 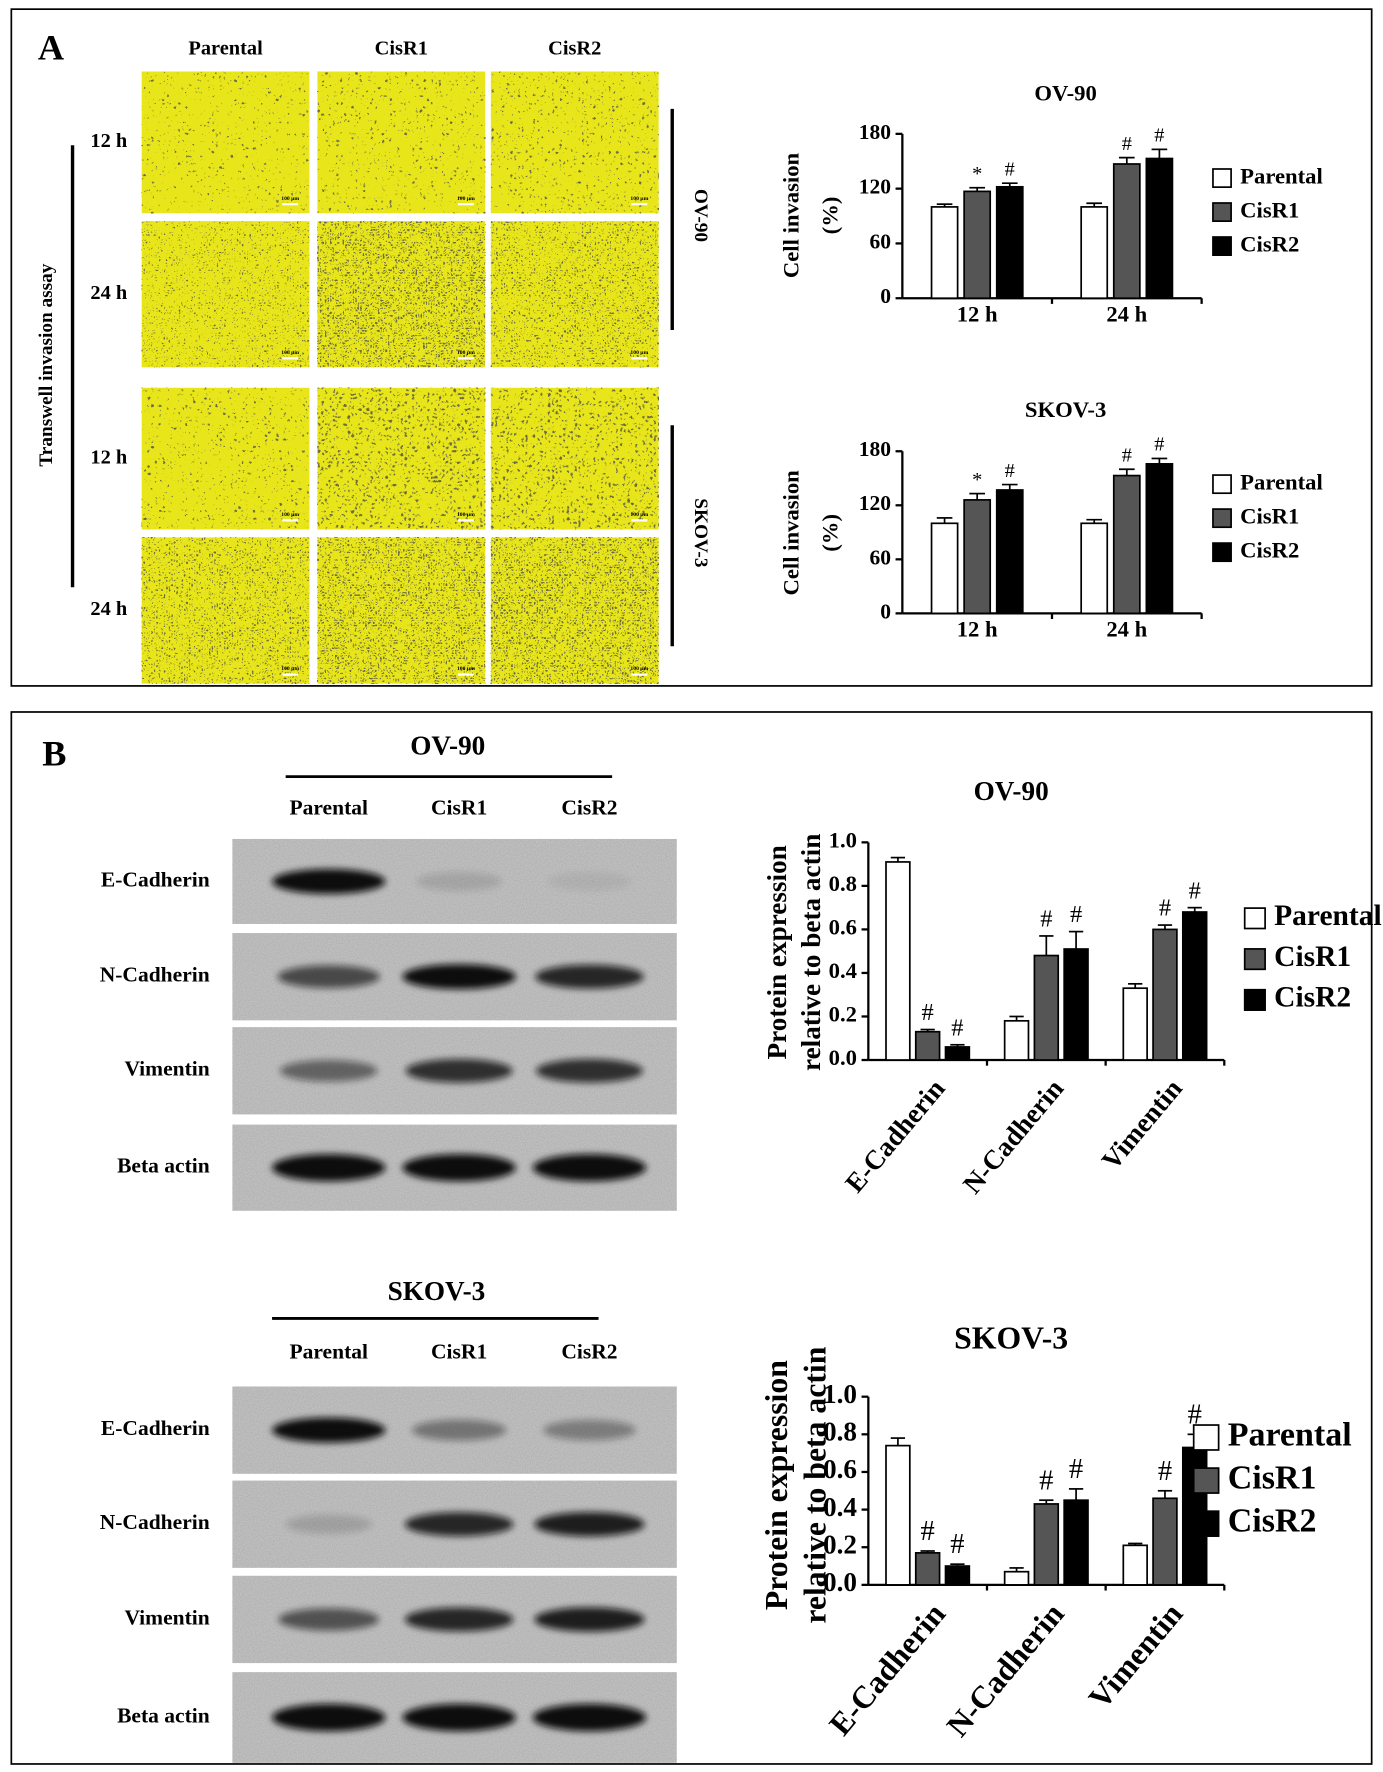 What do you see at coordinates (700, 532) in the screenshot?
I see `group-label: SKOV-3` at bounding box center [700, 532].